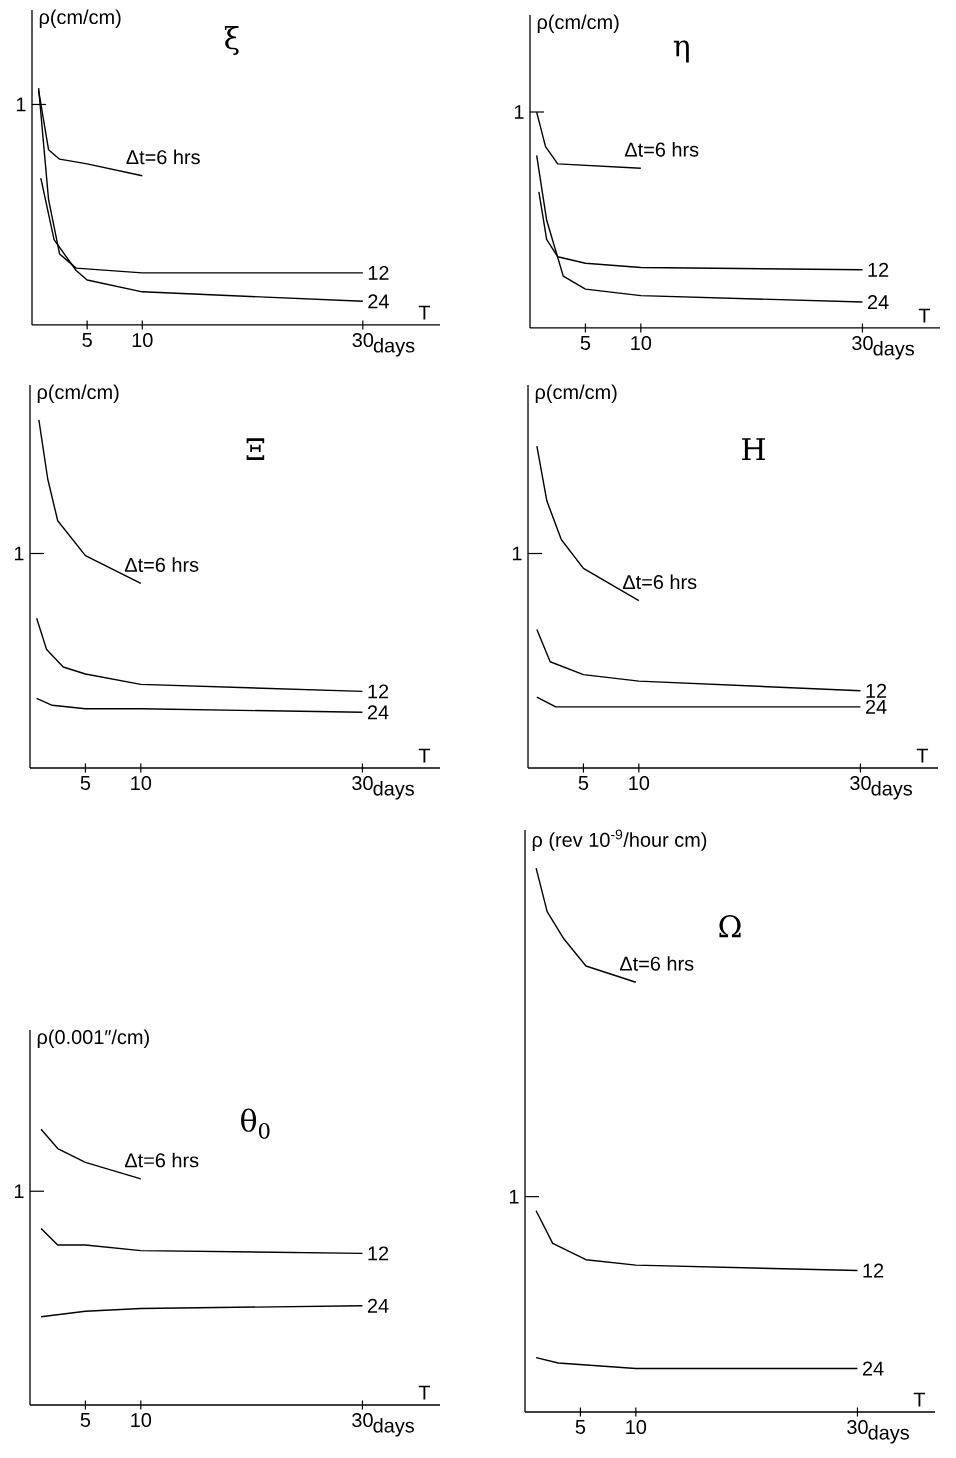  What do you see at coordinates (255, 449) in the screenshot?
I see `chart-title: Ξ` at bounding box center [255, 449].